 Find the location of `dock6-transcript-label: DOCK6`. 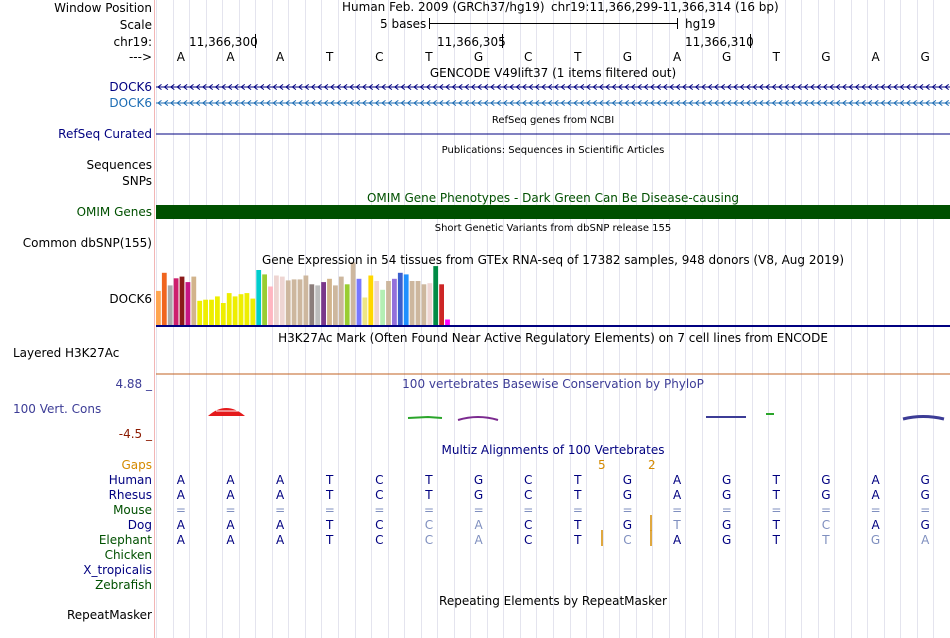

dock6-transcript-label: DOCK6 is located at coordinates (130, 103).